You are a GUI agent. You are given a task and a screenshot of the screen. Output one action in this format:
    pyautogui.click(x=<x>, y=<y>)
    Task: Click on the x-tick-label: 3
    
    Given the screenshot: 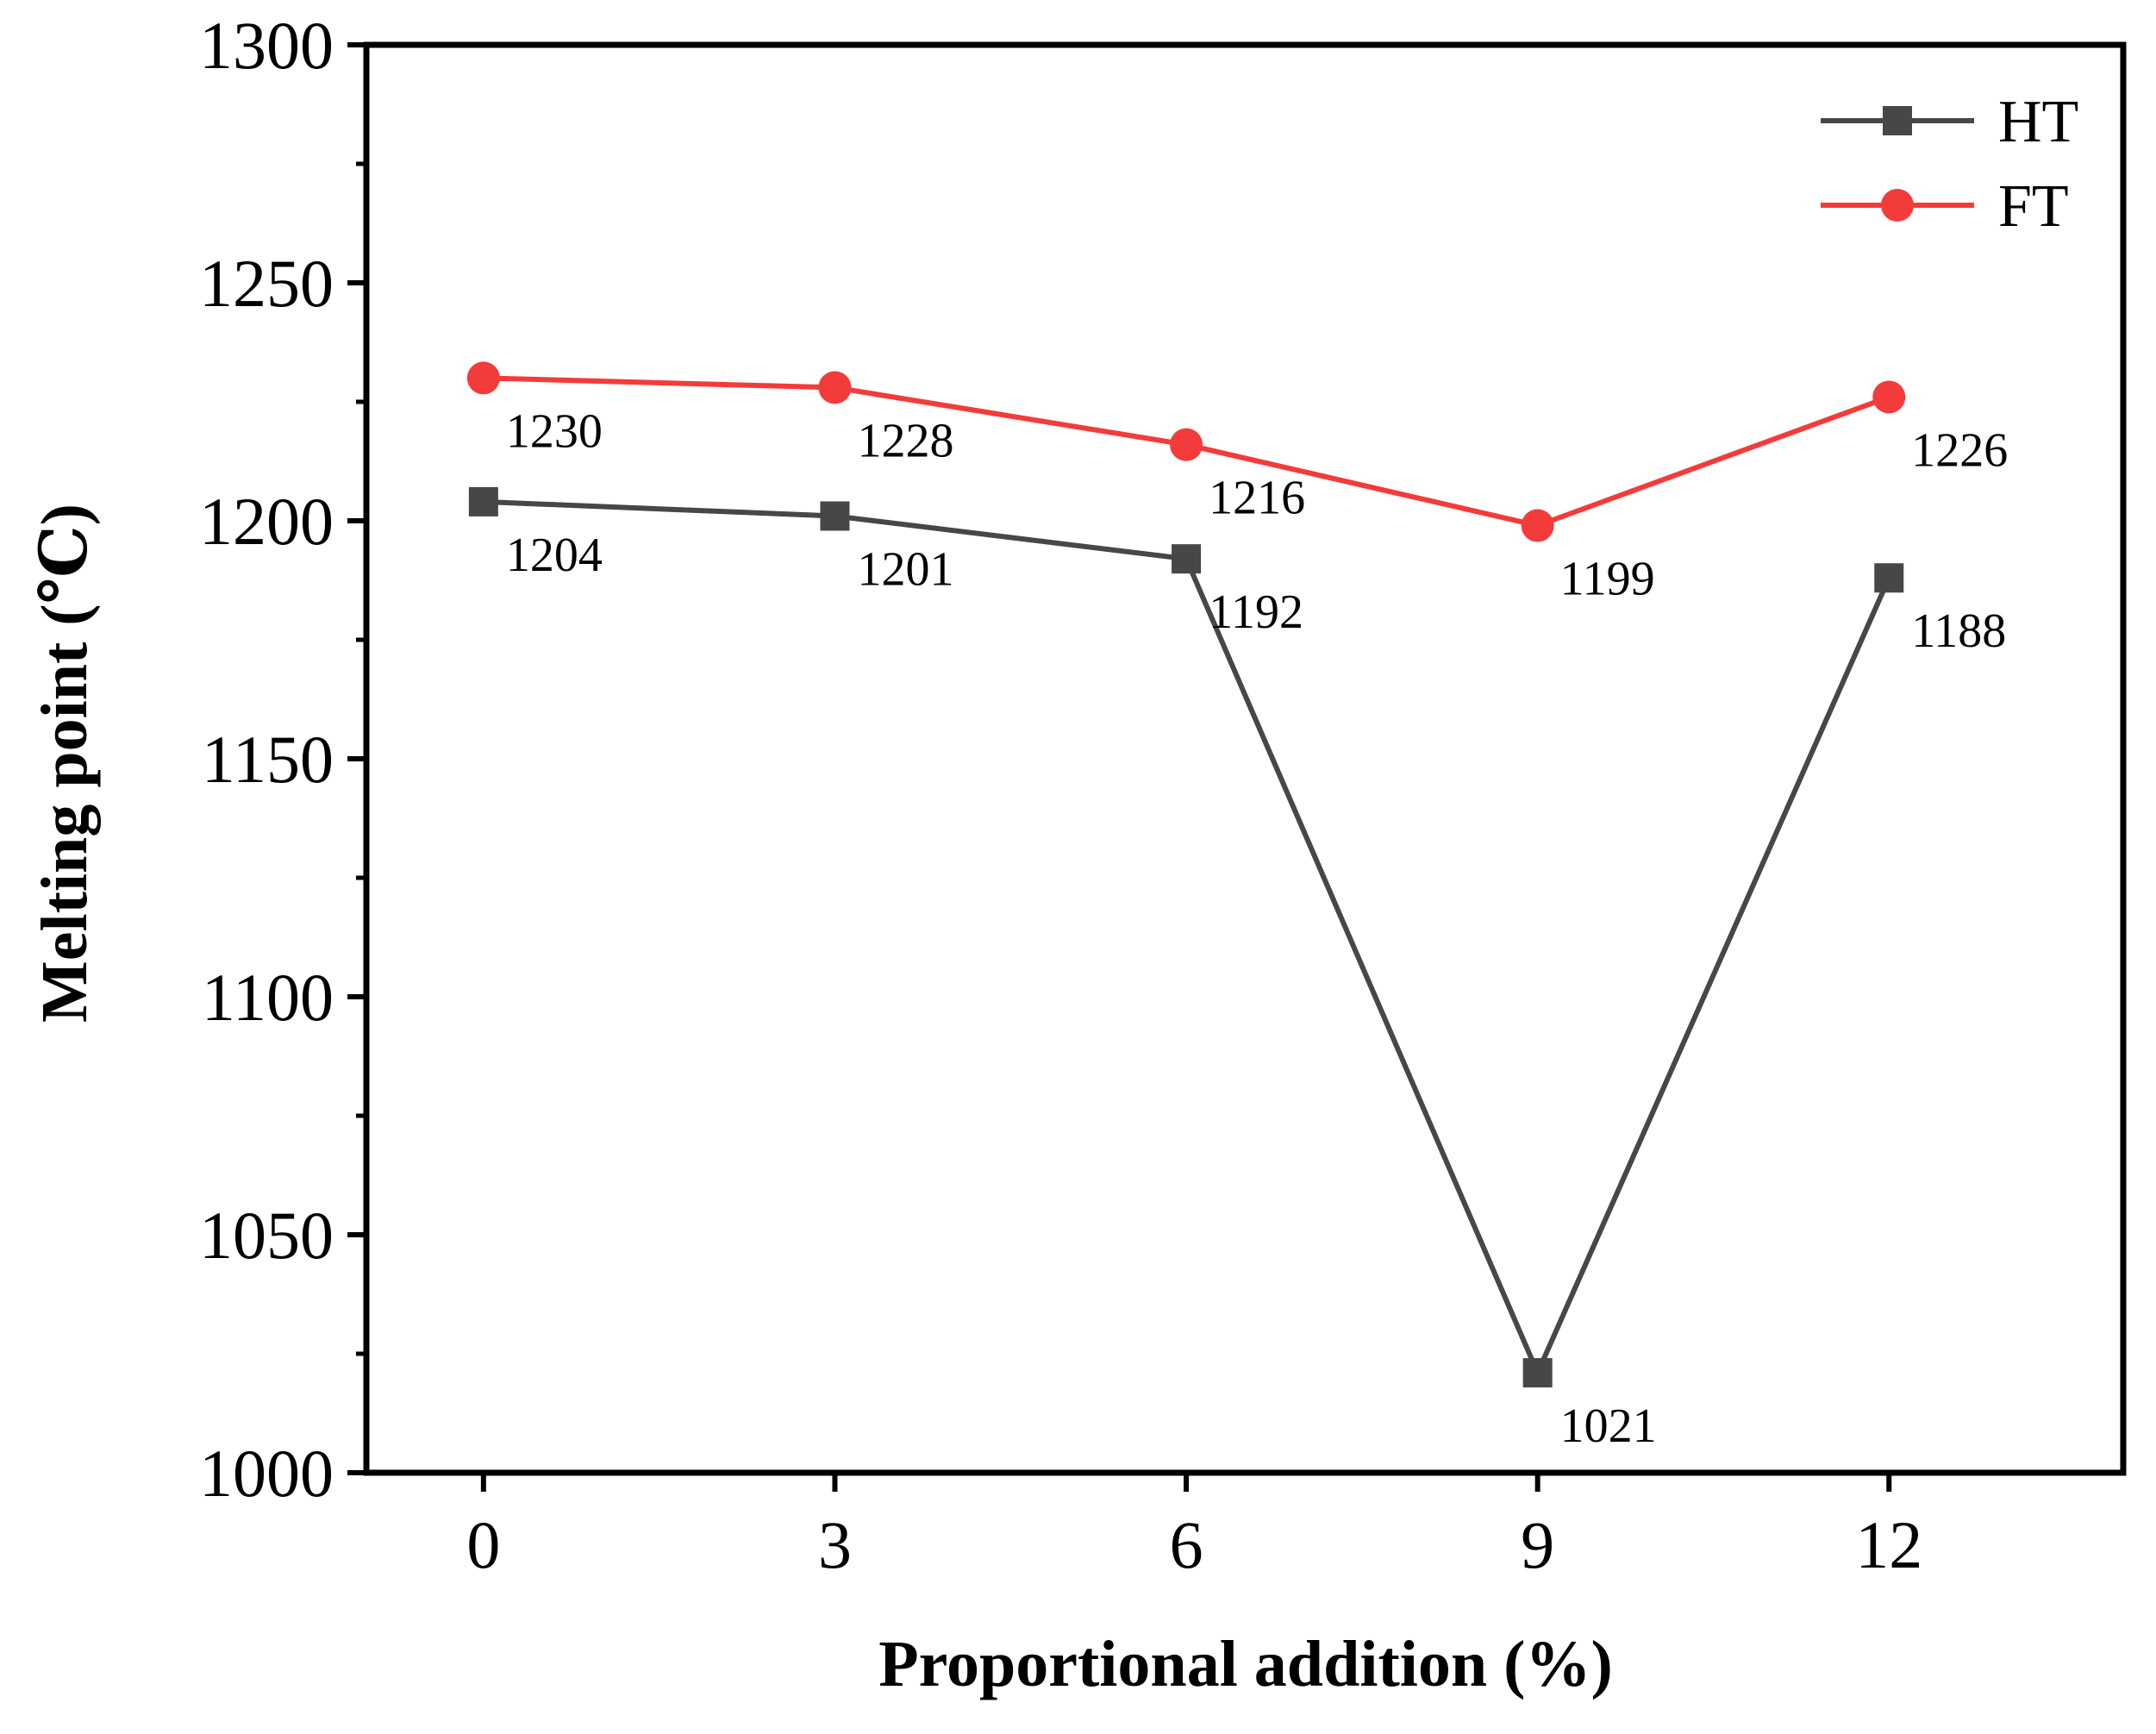 What is the action you would take?
    pyautogui.click(x=835, y=1544)
    